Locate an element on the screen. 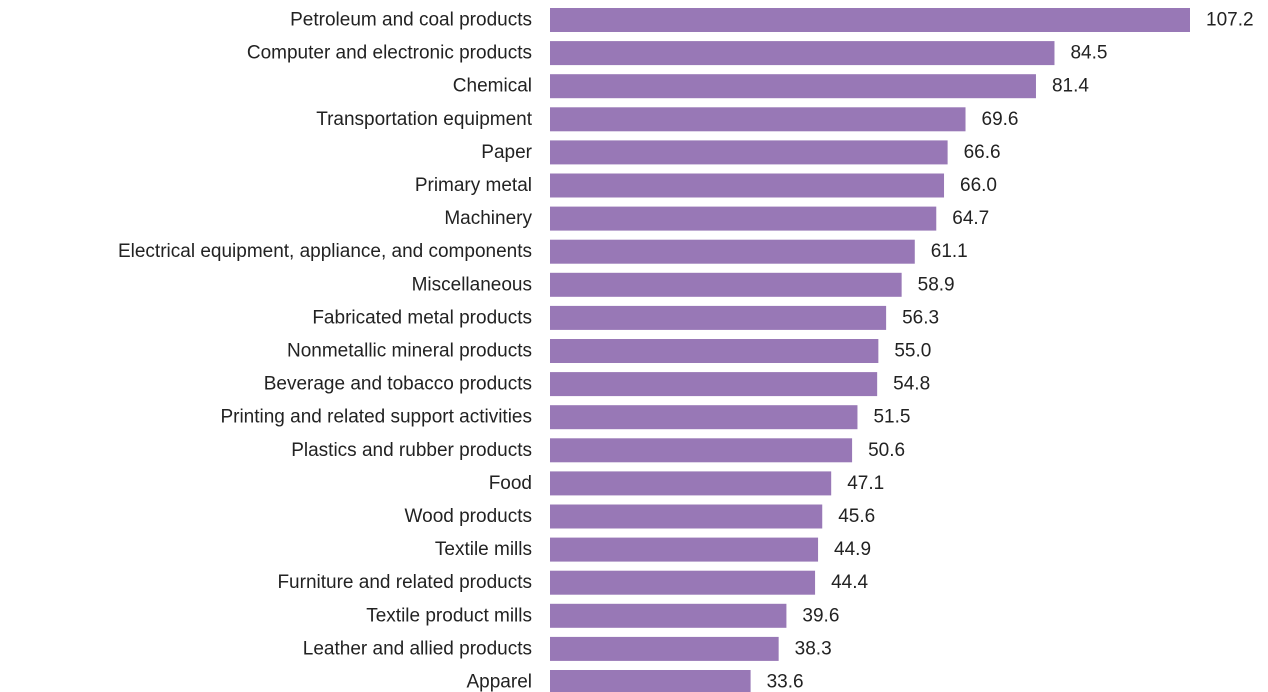 This screenshot has height=692, width=1268. category-label: Paper is located at coordinates (506, 152).